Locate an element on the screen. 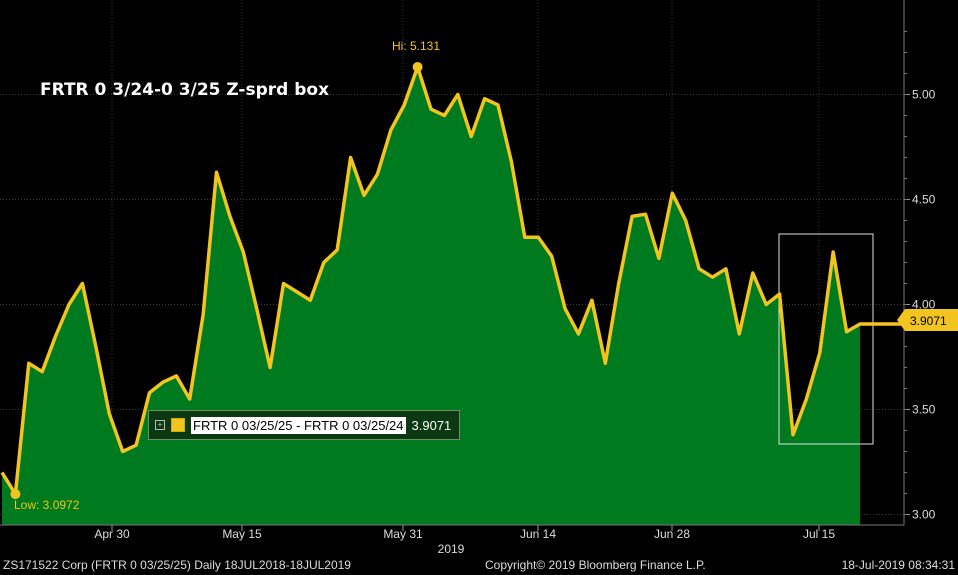 This screenshot has width=958, height=575. x-tick-label: Jun 14 is located at coordinates (538, 534).